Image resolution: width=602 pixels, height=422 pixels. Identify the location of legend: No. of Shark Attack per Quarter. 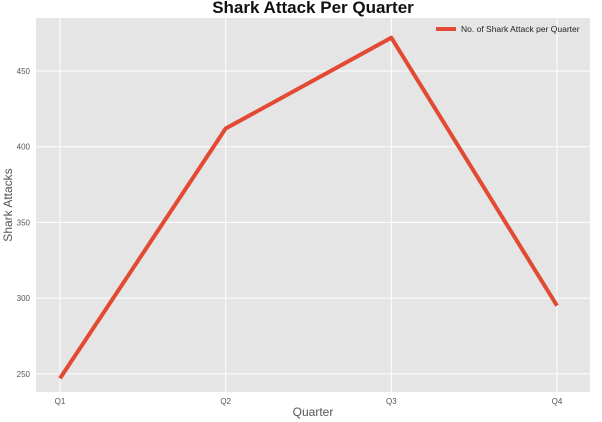
(508, 29).